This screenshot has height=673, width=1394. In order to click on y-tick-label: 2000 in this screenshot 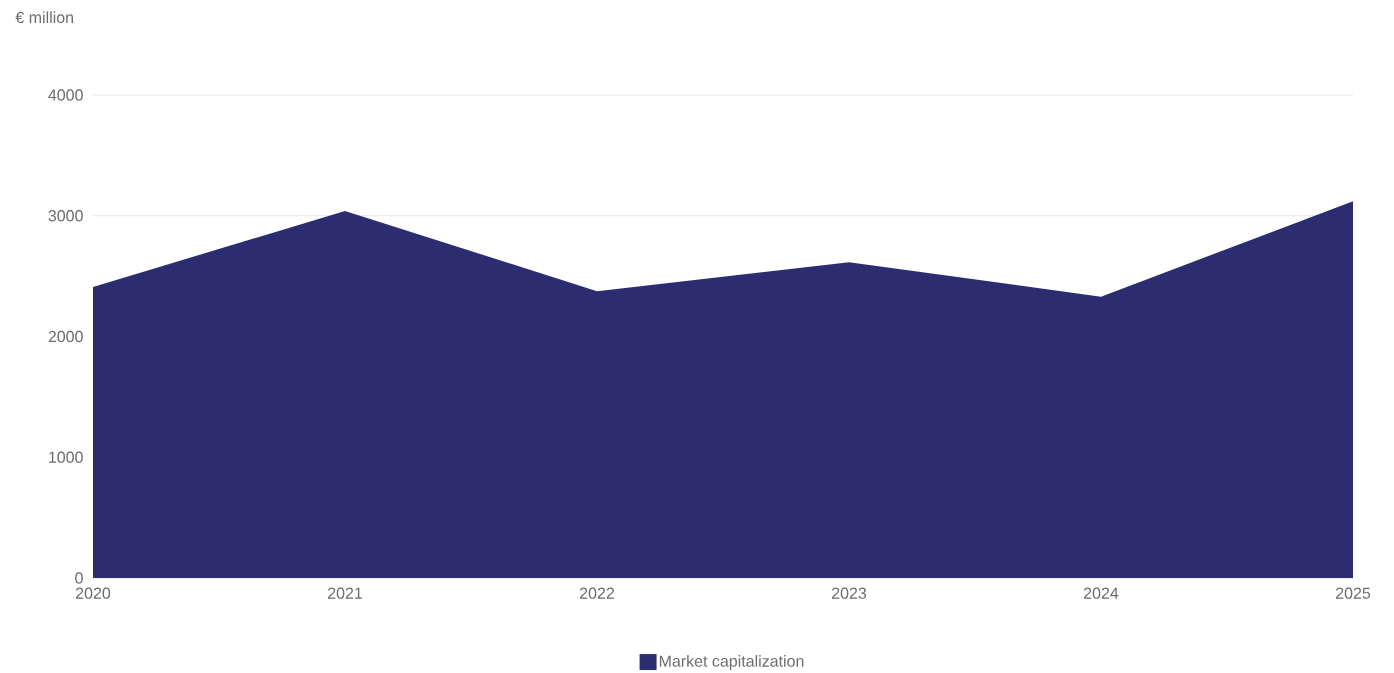, I will do `click(65, 336)`.